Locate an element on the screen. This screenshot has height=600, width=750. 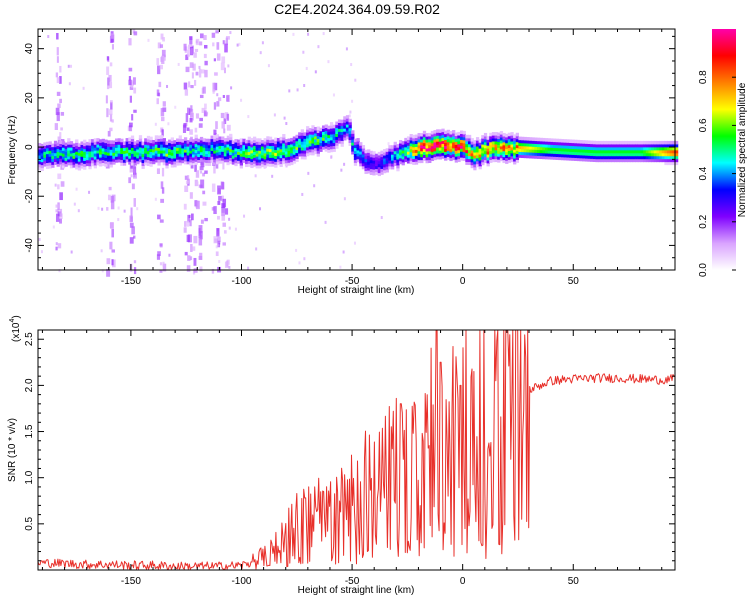
x-tick-label: 50 is located at coordinates (574, 581).